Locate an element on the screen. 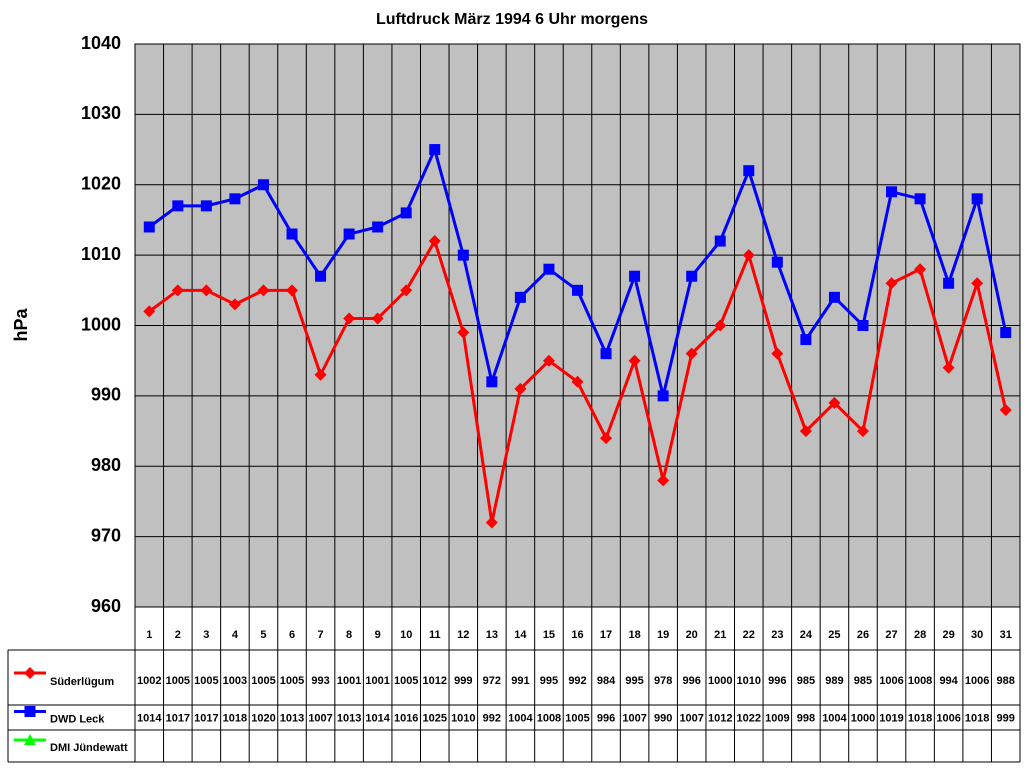  x-tick-label: 2 is located at coordinates (178, 635).